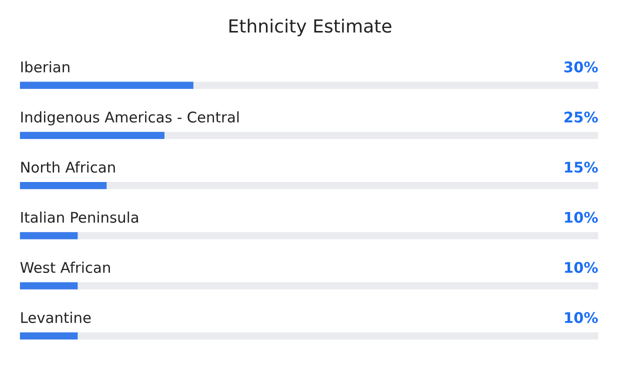 Image resolution: width=620 pixels, height=367 pixels. I want to click on data-label: 15%, so click(581, 167).